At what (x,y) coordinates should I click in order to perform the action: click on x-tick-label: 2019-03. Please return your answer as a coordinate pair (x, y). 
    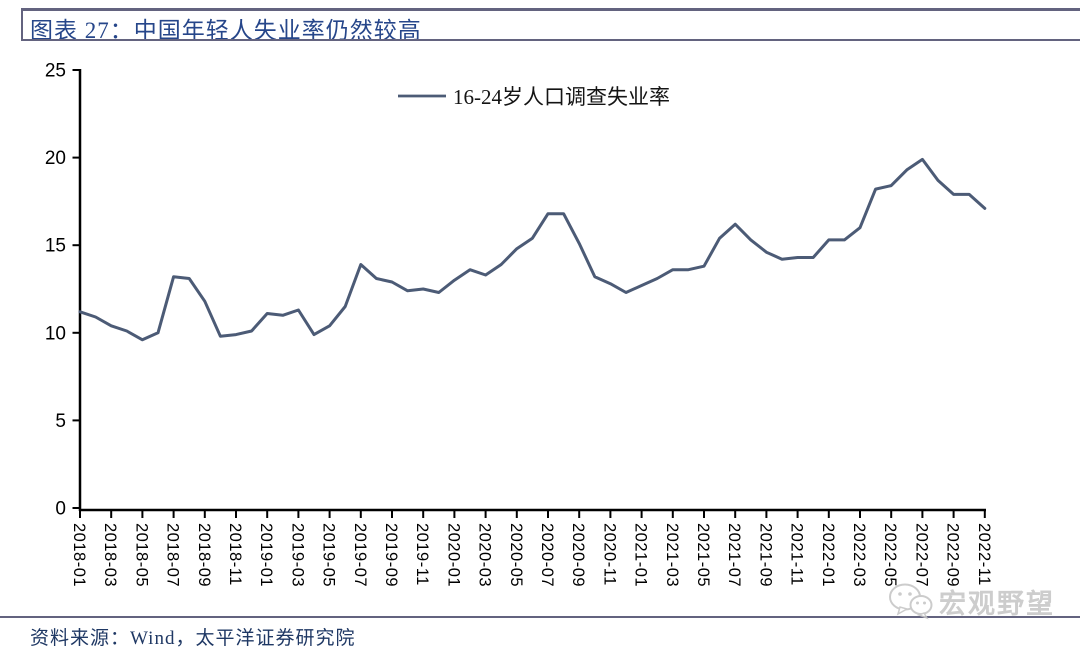
    Looking at the image, I should click on (297, 555).